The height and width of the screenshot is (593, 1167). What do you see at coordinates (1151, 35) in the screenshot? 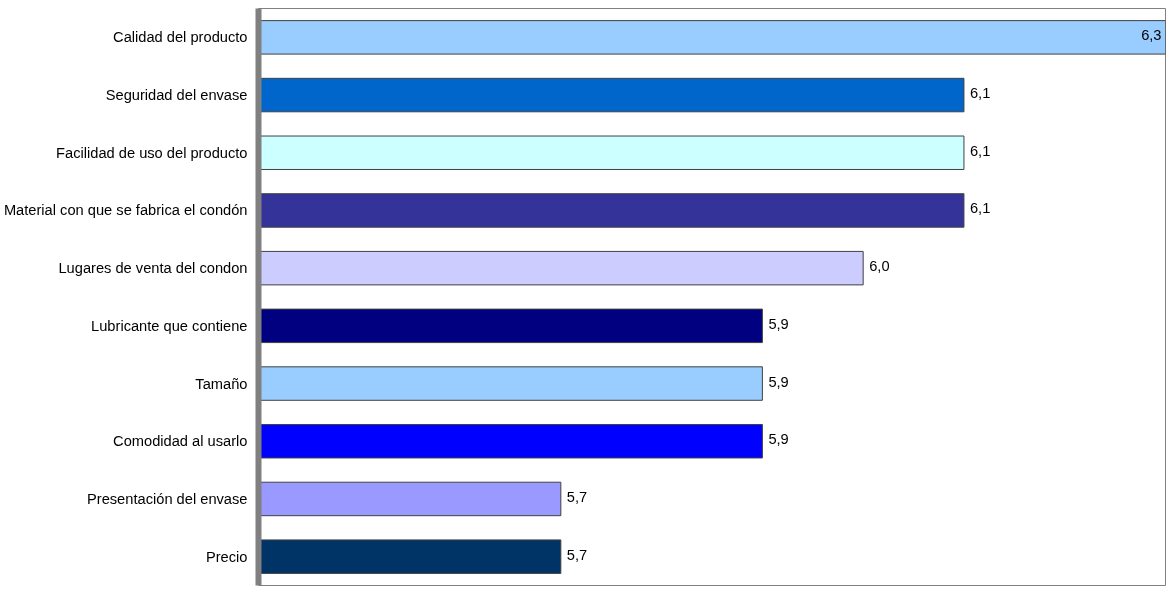
I see `data-label: 6,3` at bounding box center [1151, 35].